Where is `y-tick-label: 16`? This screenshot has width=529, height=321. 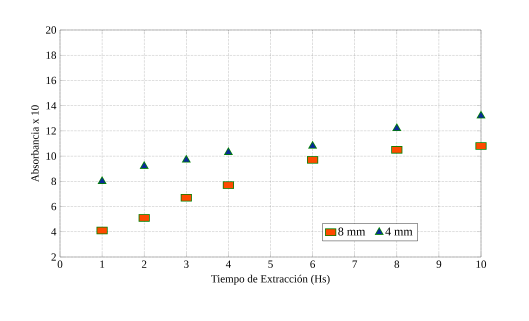 y-tick-label: 16 is located at coordinates (51, 80).